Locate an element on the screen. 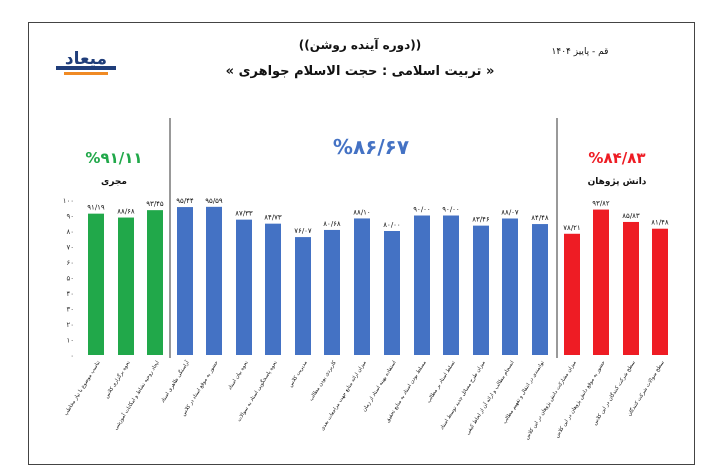 The width and height of the screenshot is (714, 475). miaad-logo: میعاد is located at coordinates (86, 62).